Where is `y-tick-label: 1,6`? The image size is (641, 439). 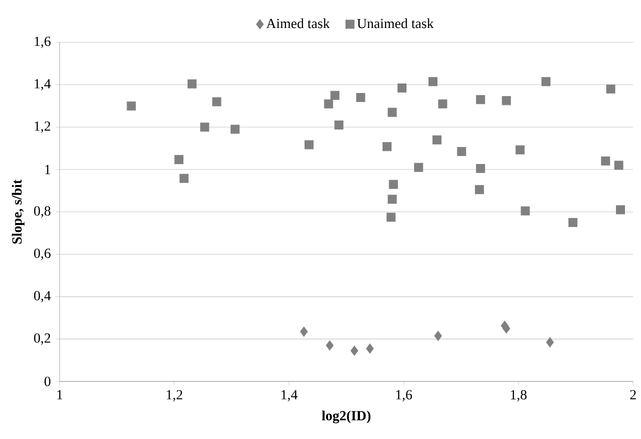 y-tick-label: 1,6 is located at coordinates (42, 42).